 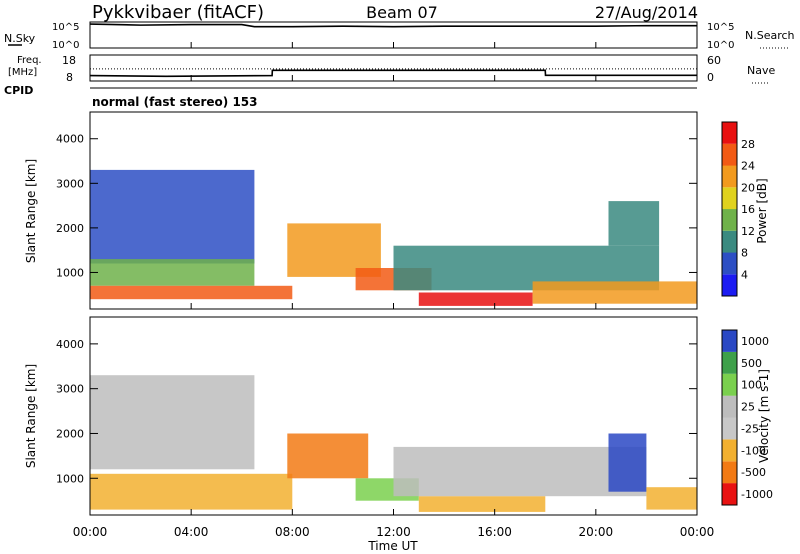 I want to click on colorbar-tick-label: 12, so click(x=748, y=231).